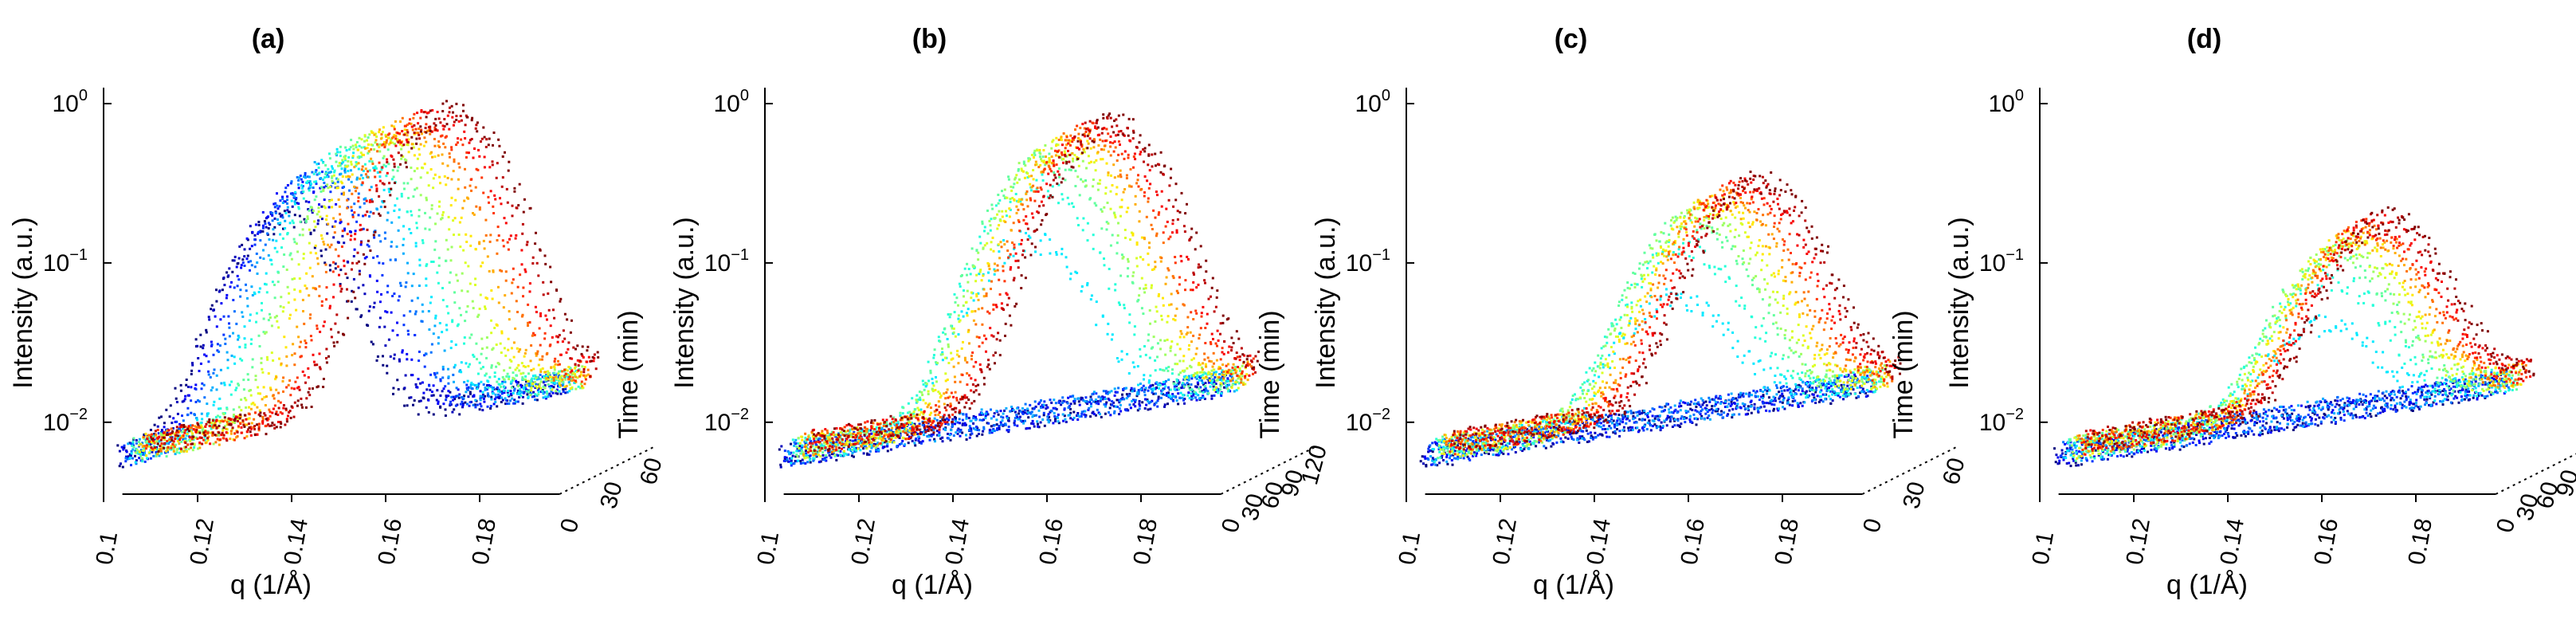 The width and height of the screenshot is (2576, 632). Describe the element at coordinates (651, 472) in the screenshot. I see `time-tick-label: 60` at that location.